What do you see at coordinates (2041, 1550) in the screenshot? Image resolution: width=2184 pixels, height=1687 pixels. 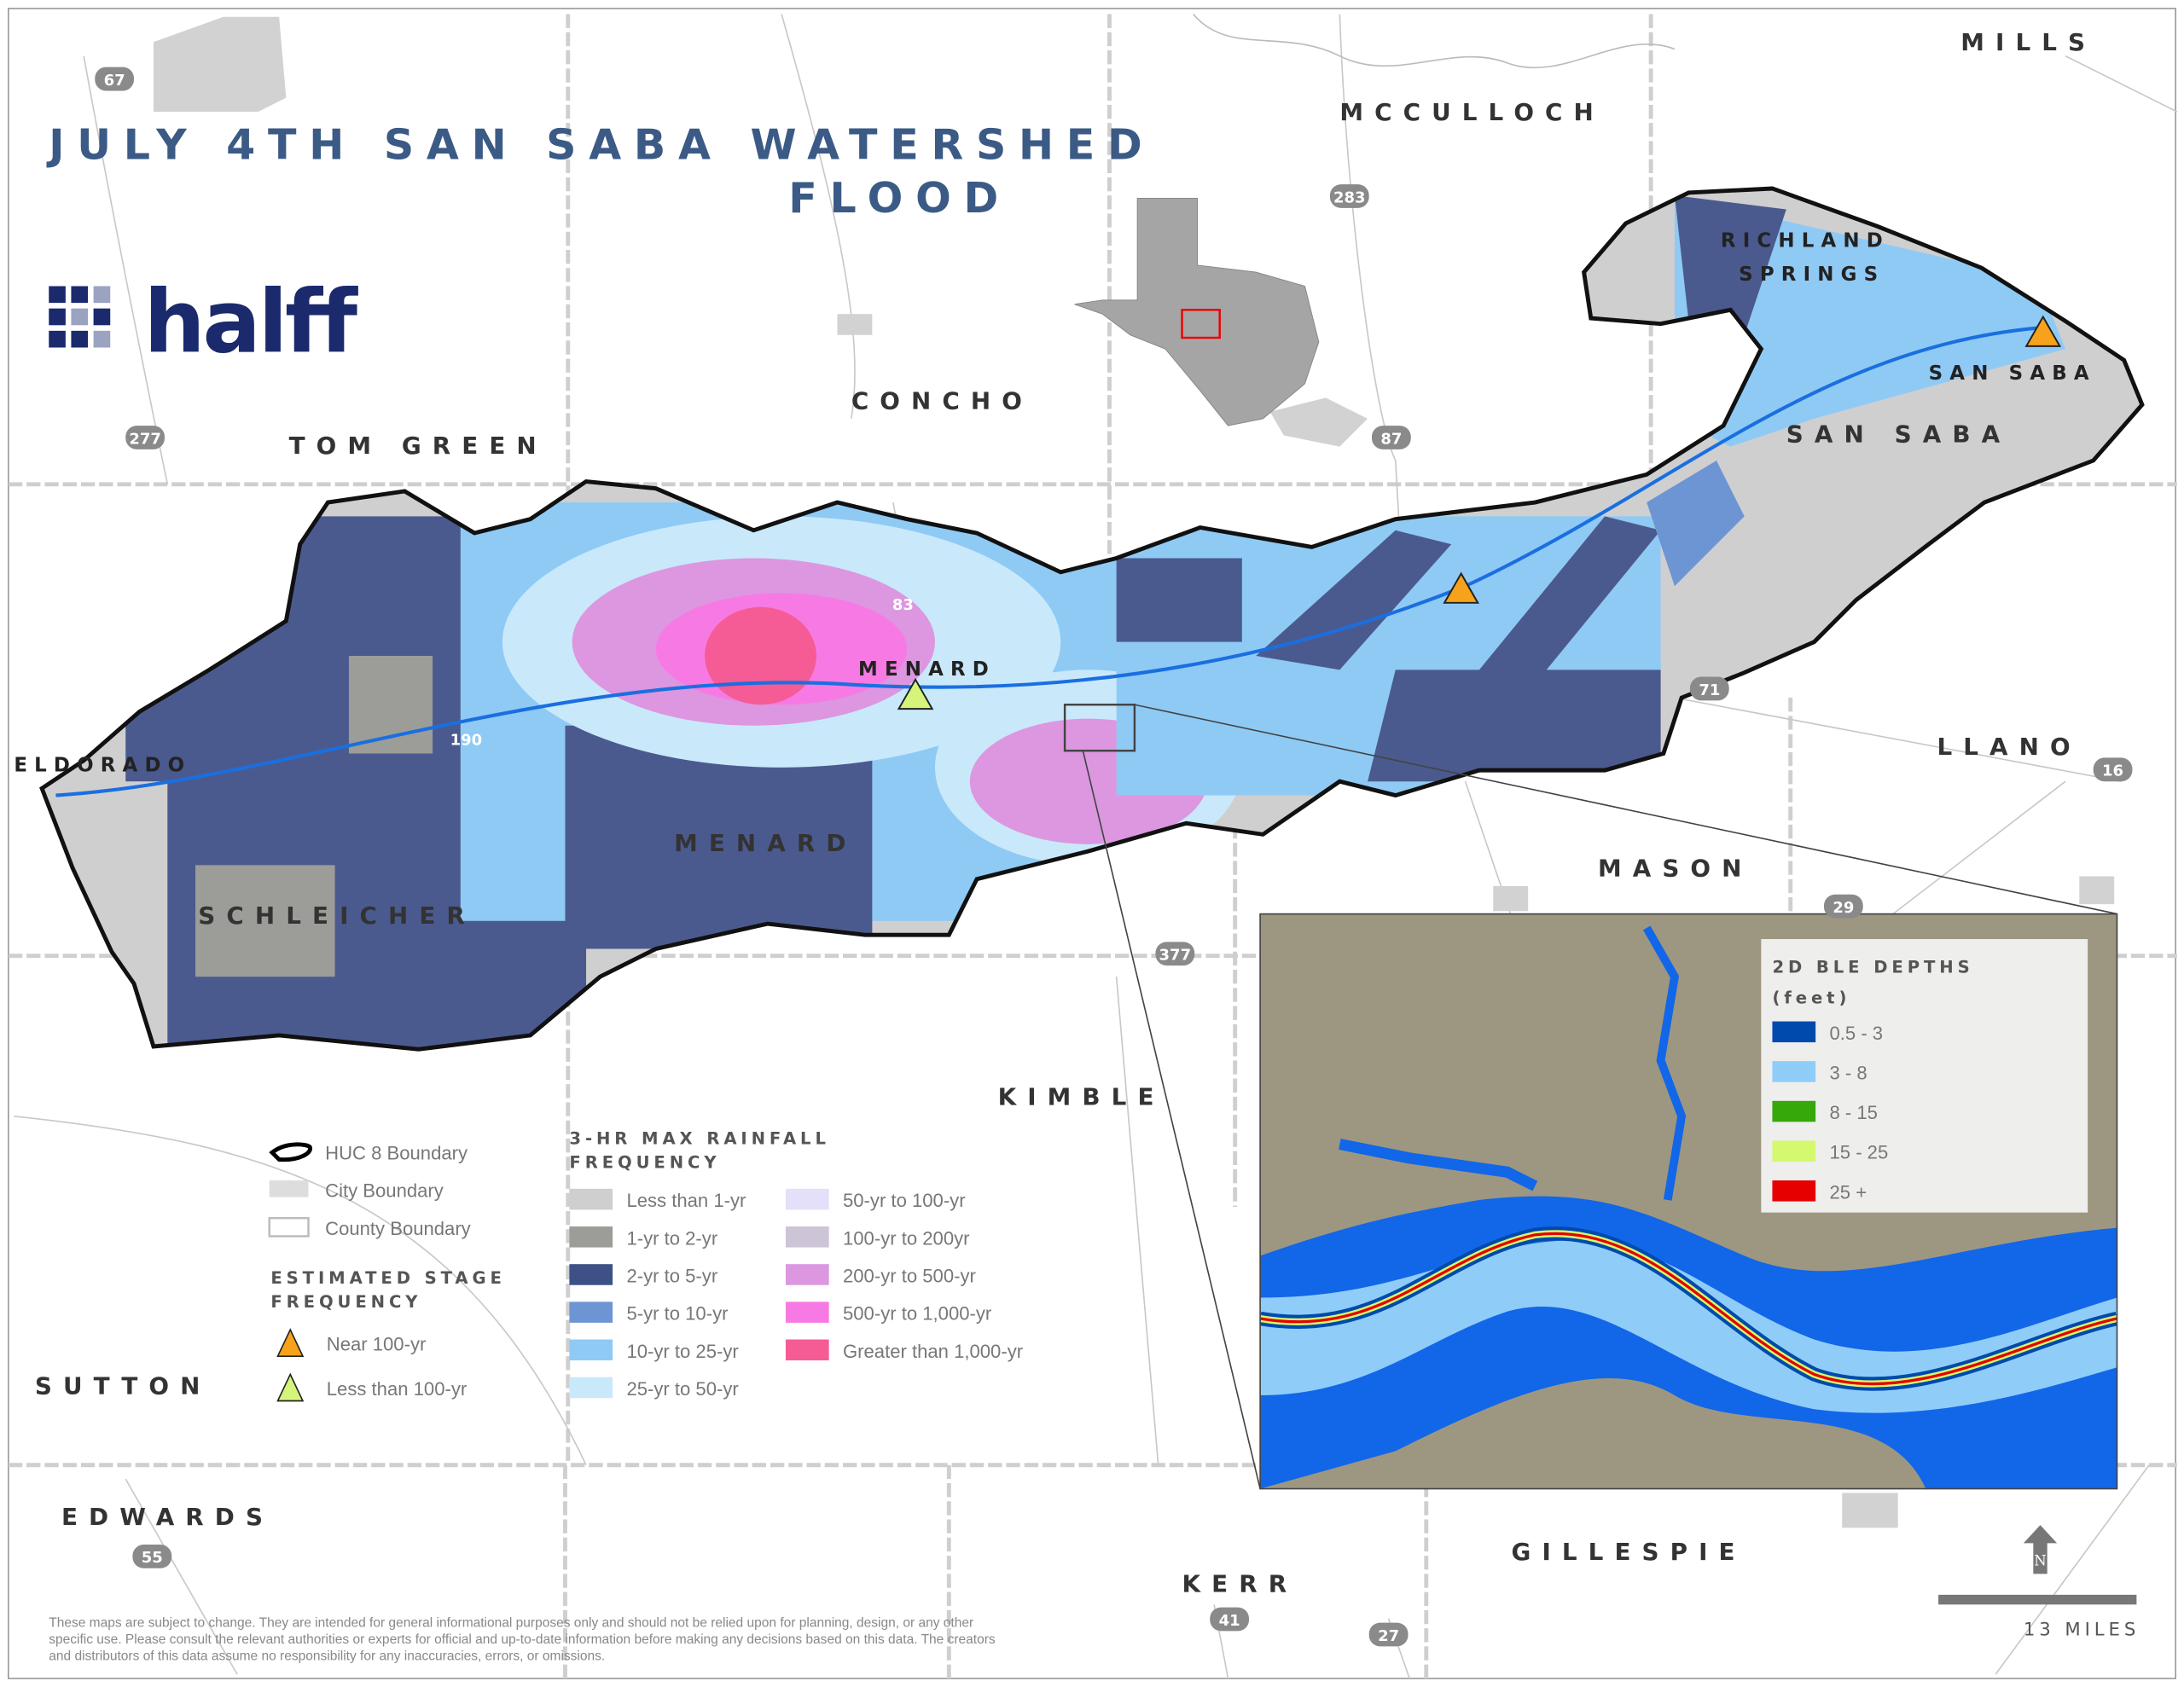 I see `north-arrow: N` at bounding box center [2041, 1550].